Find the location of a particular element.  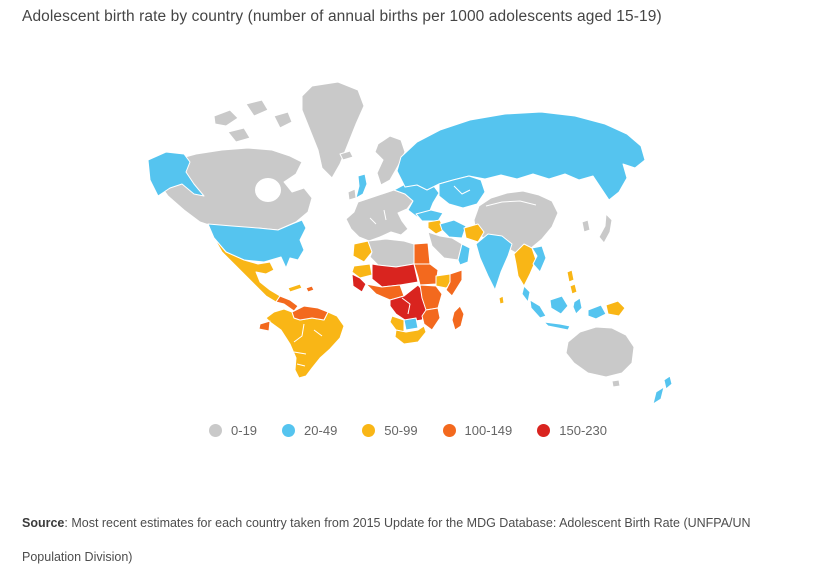

region-russia is located at coordinates (521, 156).